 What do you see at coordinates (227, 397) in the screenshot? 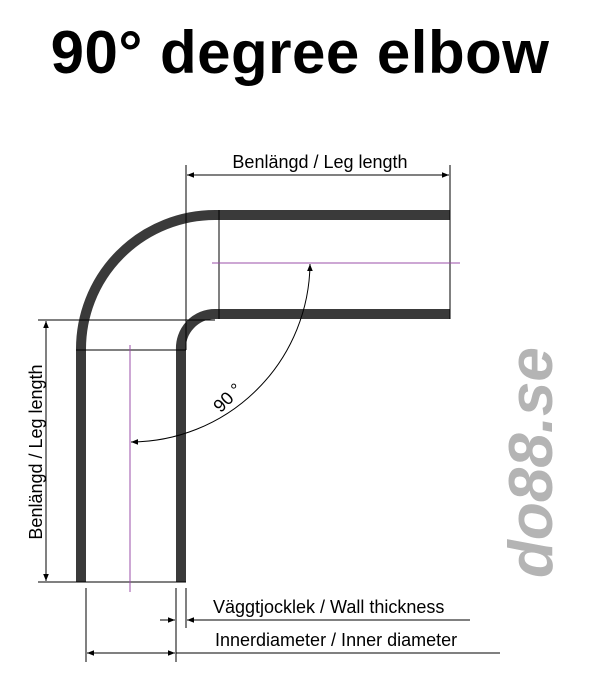
I see `angle-label: 90 °` at bounding box center [227, 397].